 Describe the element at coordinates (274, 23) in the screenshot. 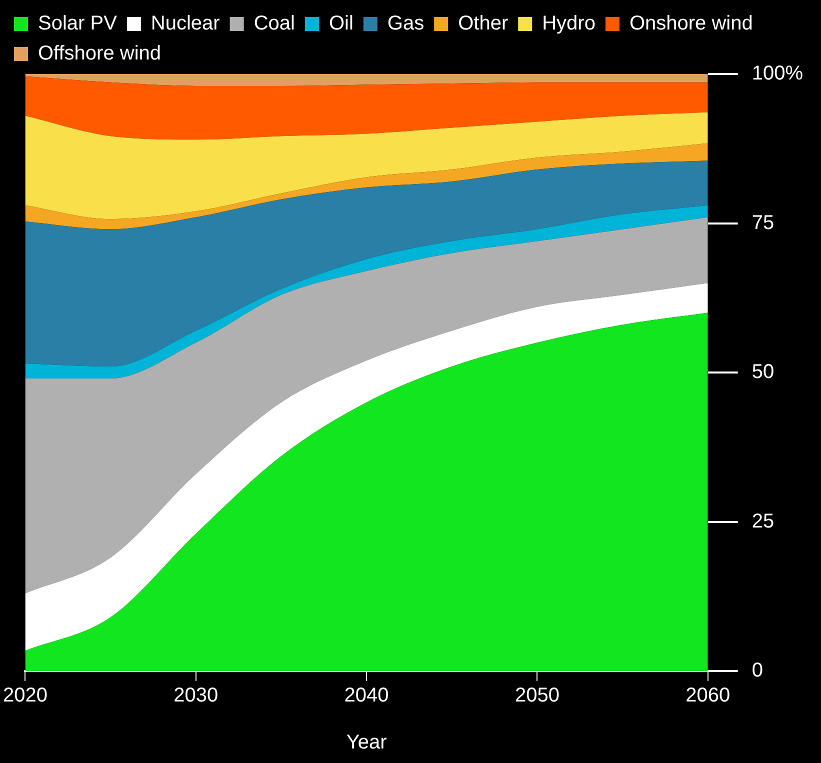

I see `legend-label: Coal` at that location.